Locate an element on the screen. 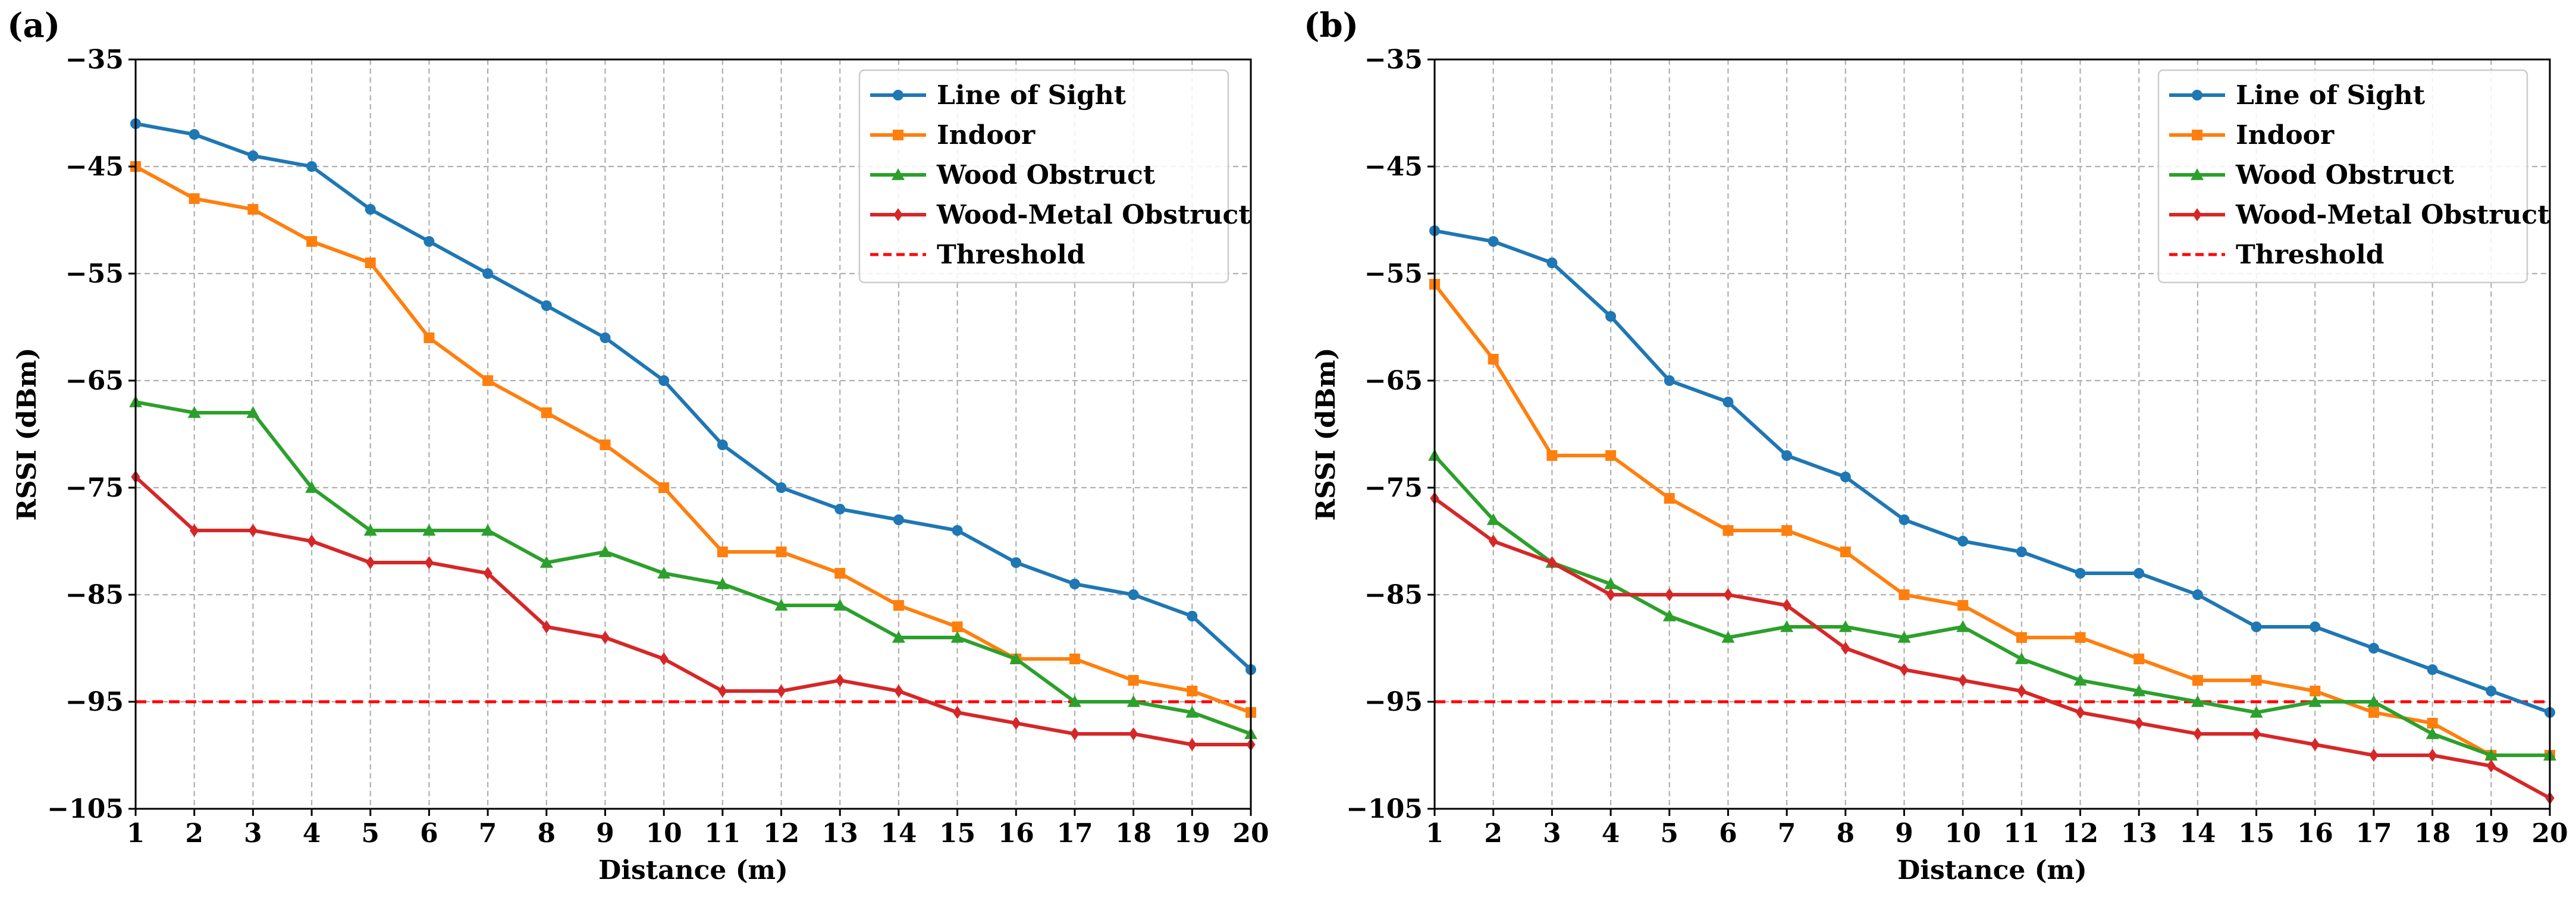 Image resolution: width=2576 pixels, height=898 pixels. x-tick-label: 19 is located at coordinates (2491, 834).